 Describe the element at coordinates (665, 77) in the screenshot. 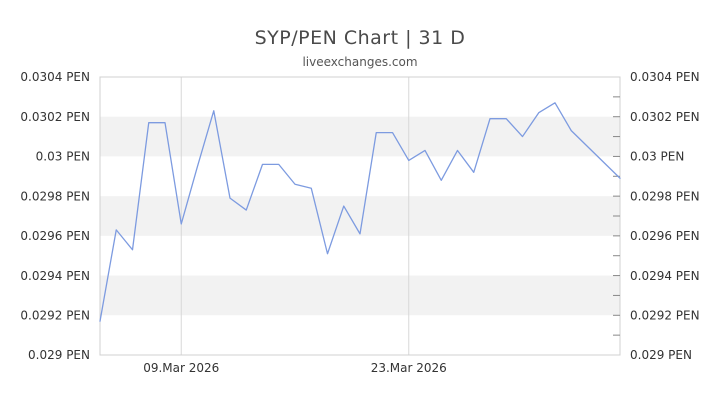

I see `y-axis-label-right: 0.0304 PEN` at that location.